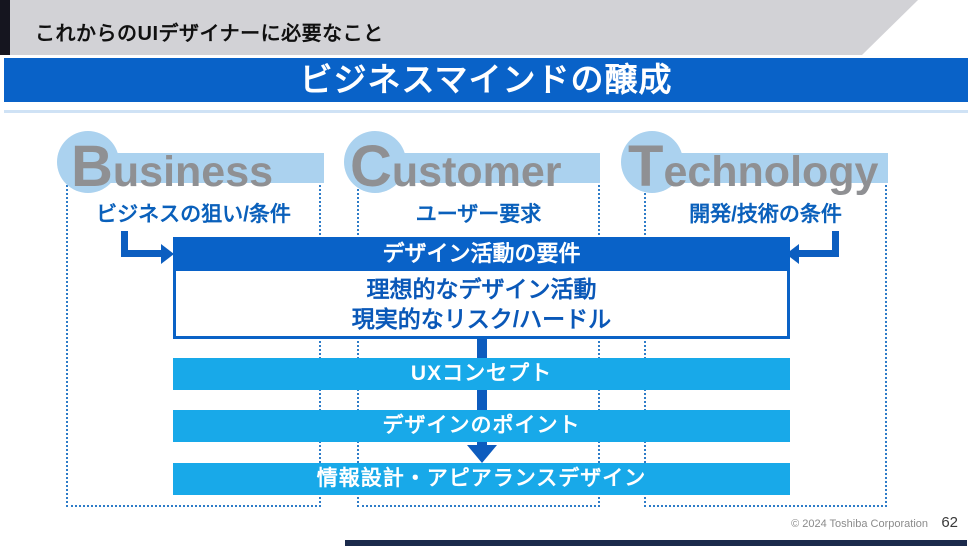 This screenshot has width=970, height=546. I want to click on column-title-initial: B, so click(92, 166).